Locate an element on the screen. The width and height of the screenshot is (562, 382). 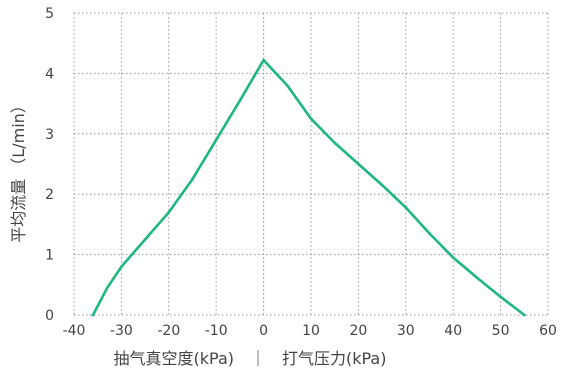
y-tick-label: 3 is located at coordinates (49, 135).